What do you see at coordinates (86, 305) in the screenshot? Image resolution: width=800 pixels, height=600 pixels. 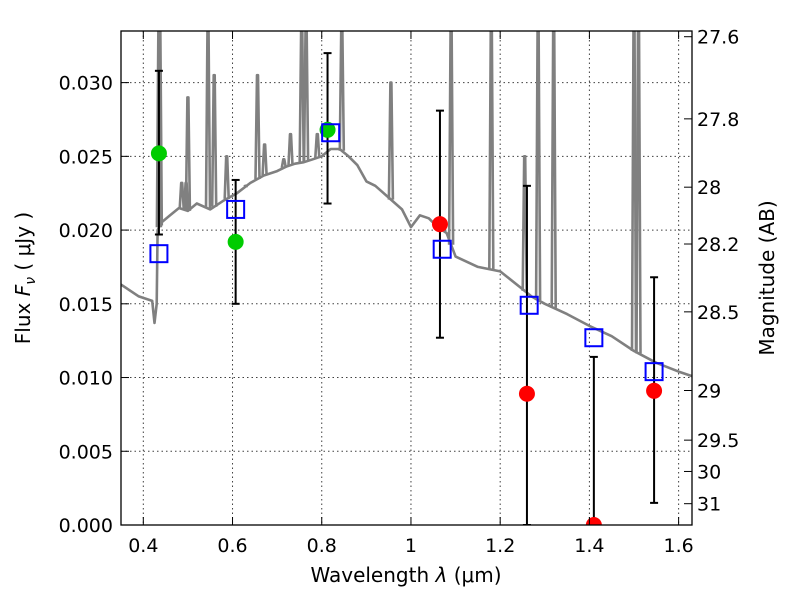 I see `y-tick-label: 0.015` at bounding box center [86, 305].